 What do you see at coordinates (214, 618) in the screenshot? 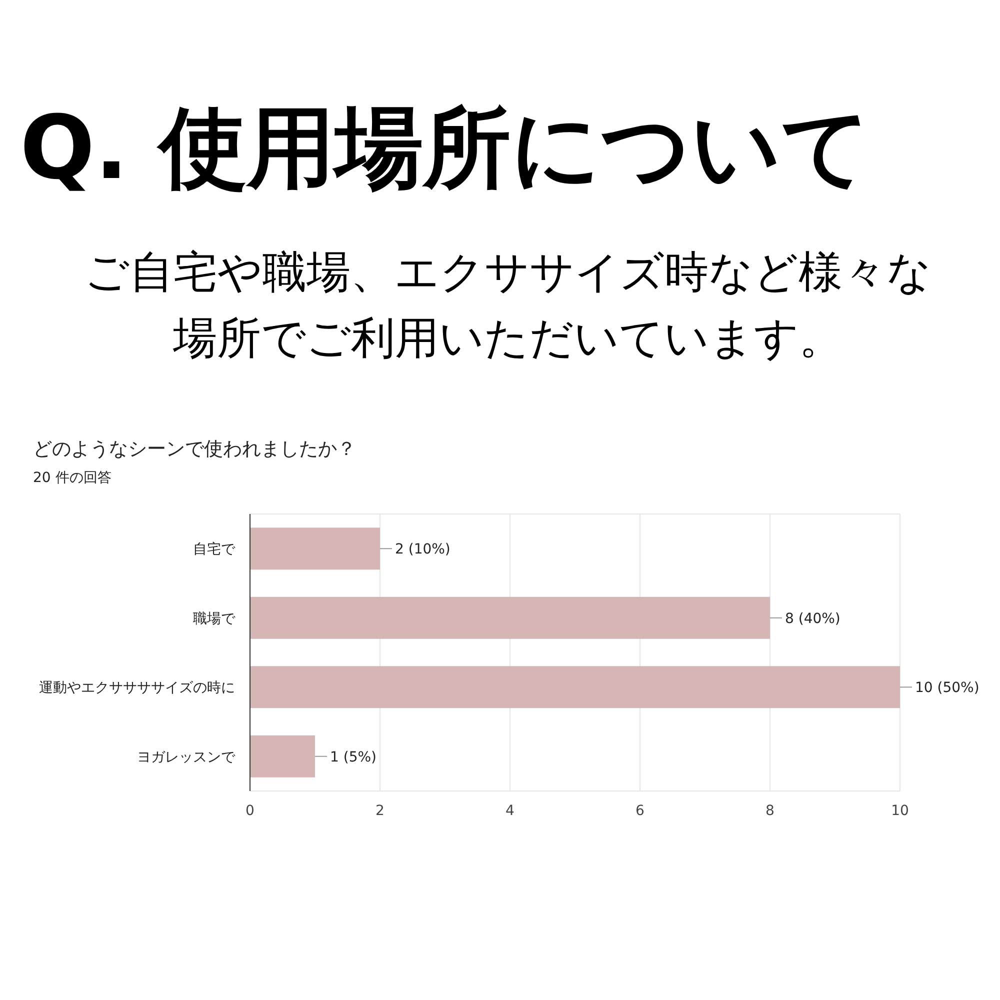
I see `y-tick-label: 職場で` at bounding box center [214, 618].